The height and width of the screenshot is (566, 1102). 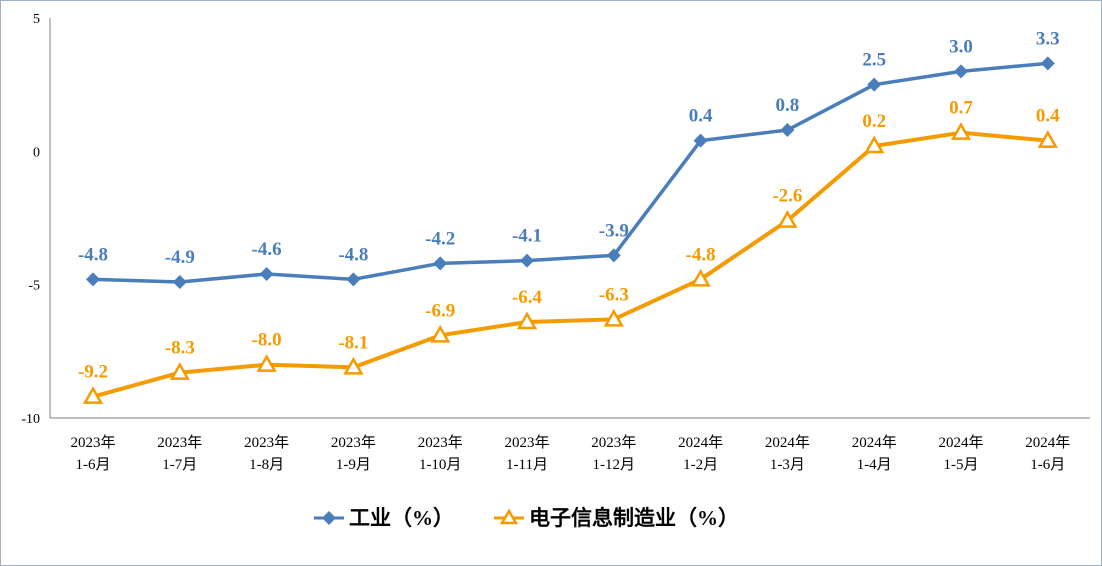 What do you see at coordinates (401, 518) in the screenshot?
I see `legend-label-industry: 工业（%）` at bounding box center [401, 518].